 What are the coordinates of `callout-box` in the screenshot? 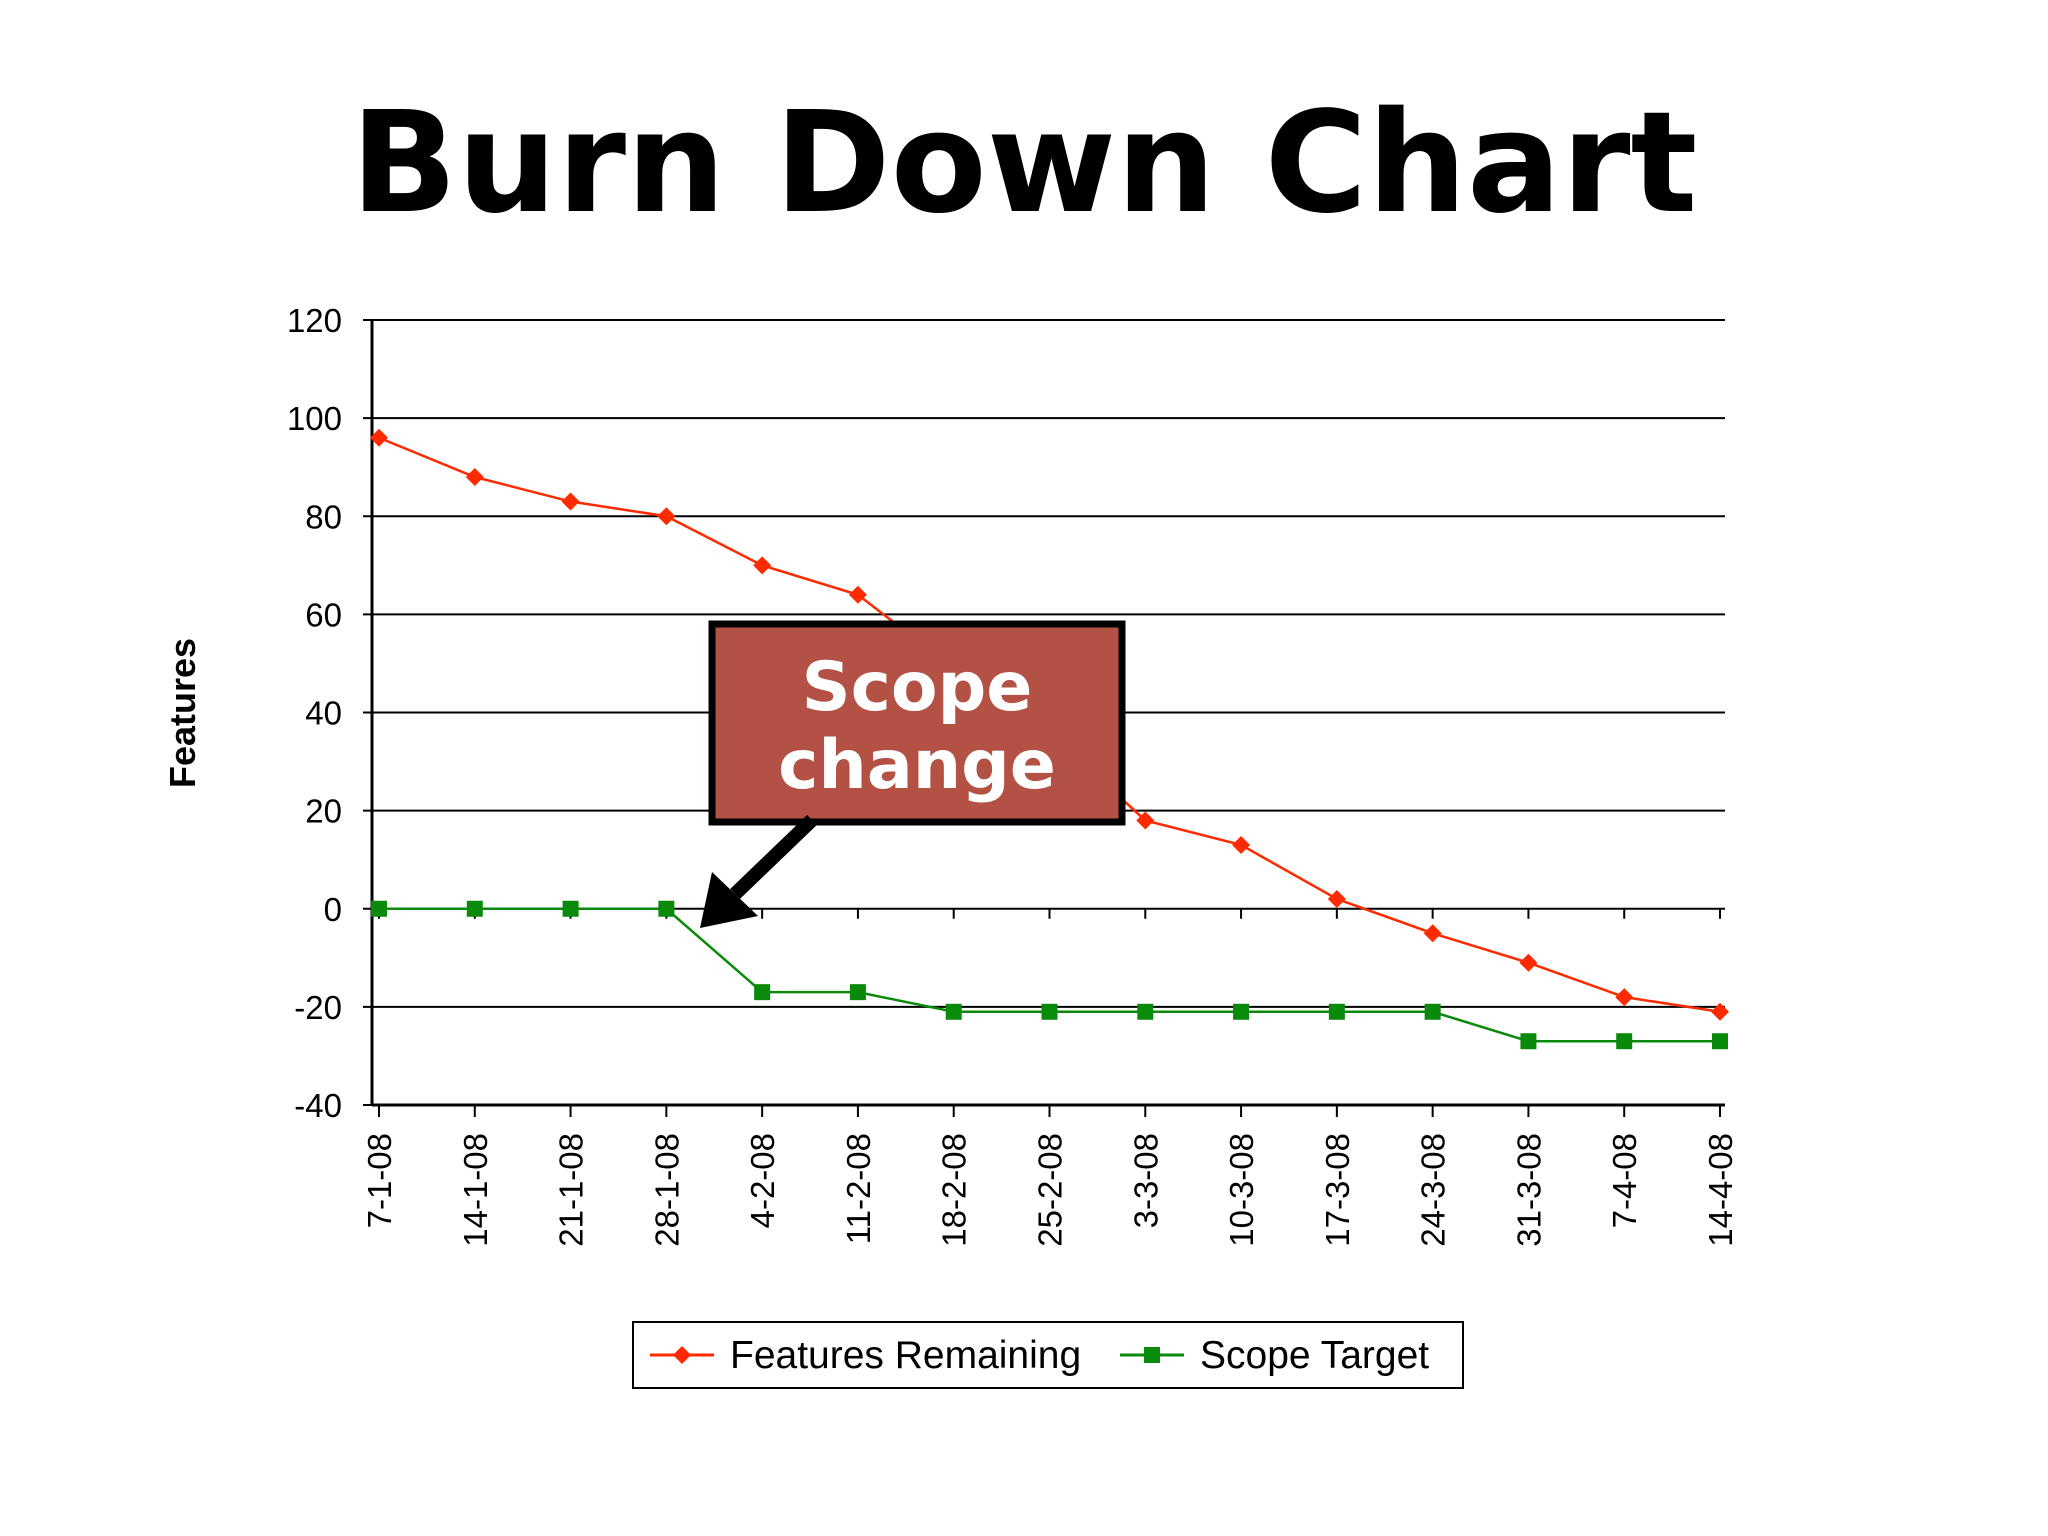 It's located at (917, 723).